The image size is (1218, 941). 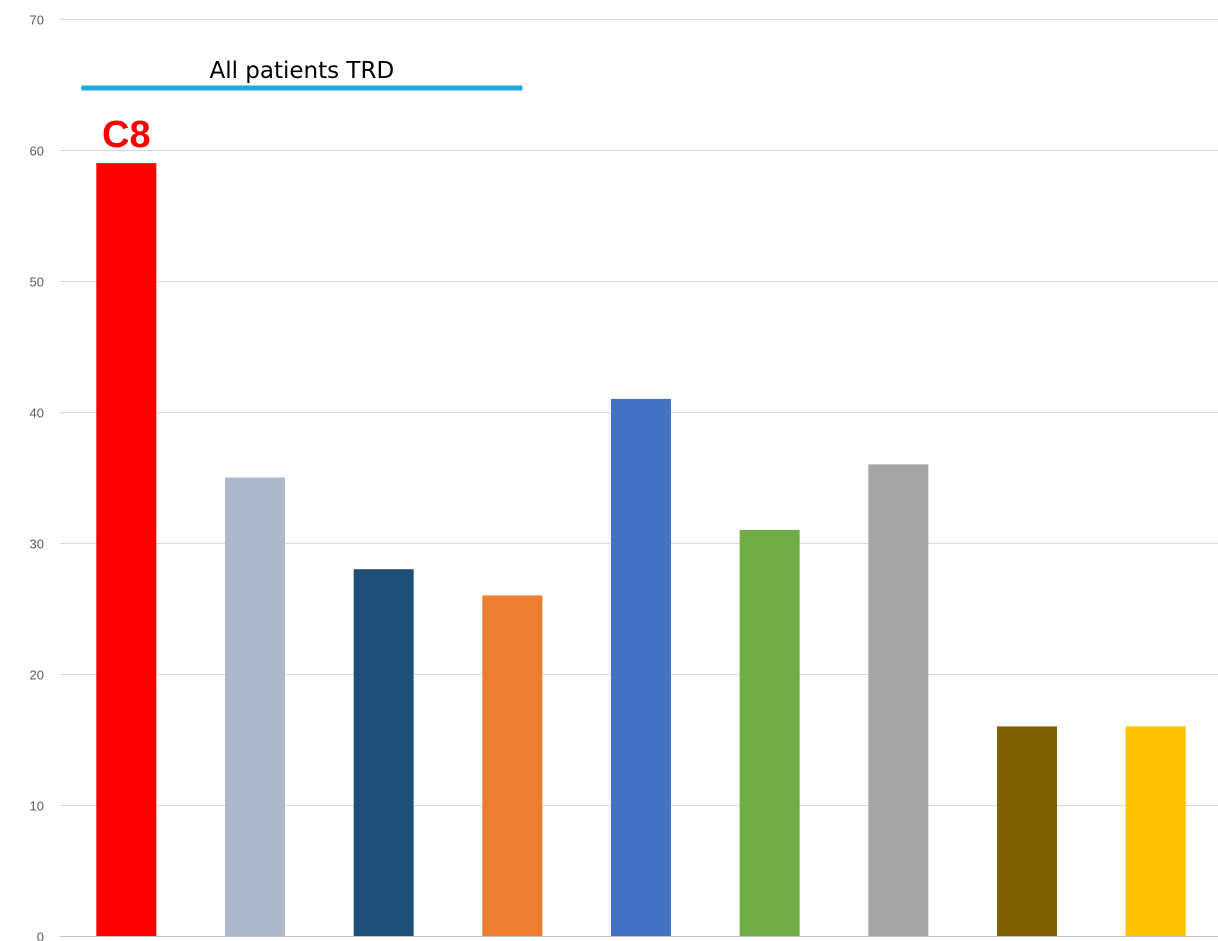 I want to click on annotations: All patients TRD C8, so click(x=302, y=107).